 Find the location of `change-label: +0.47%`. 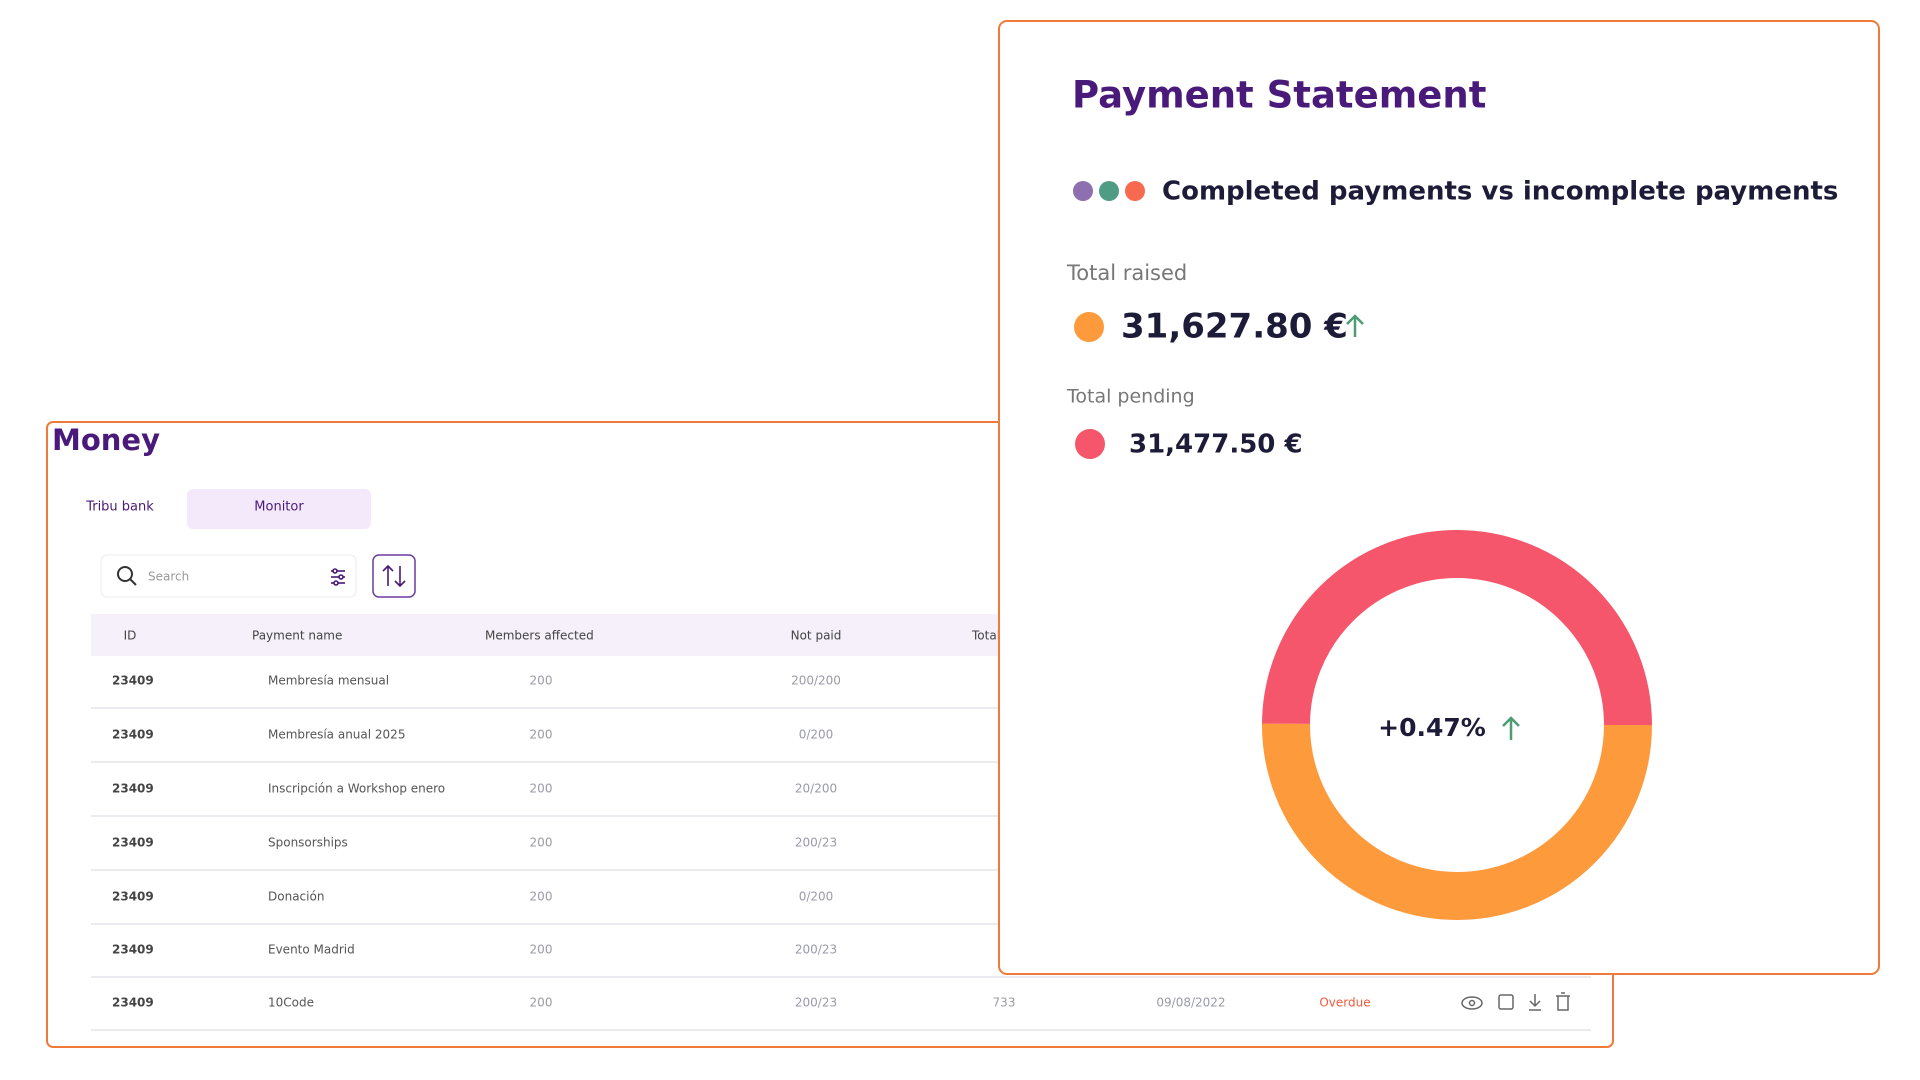

change-label: +0.47% is located at coordinates (1432, 727).